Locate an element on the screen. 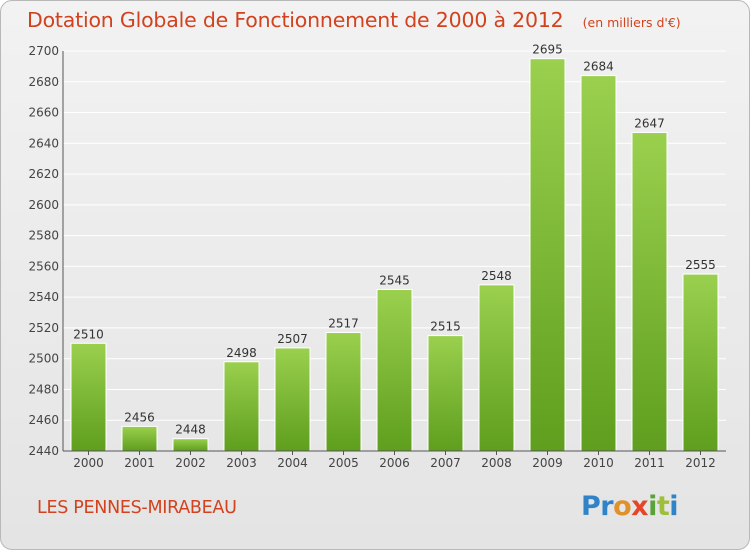 This screenshot has width=750, height=550. y-tick-label: 2540 is located at coordinates (43, 297).